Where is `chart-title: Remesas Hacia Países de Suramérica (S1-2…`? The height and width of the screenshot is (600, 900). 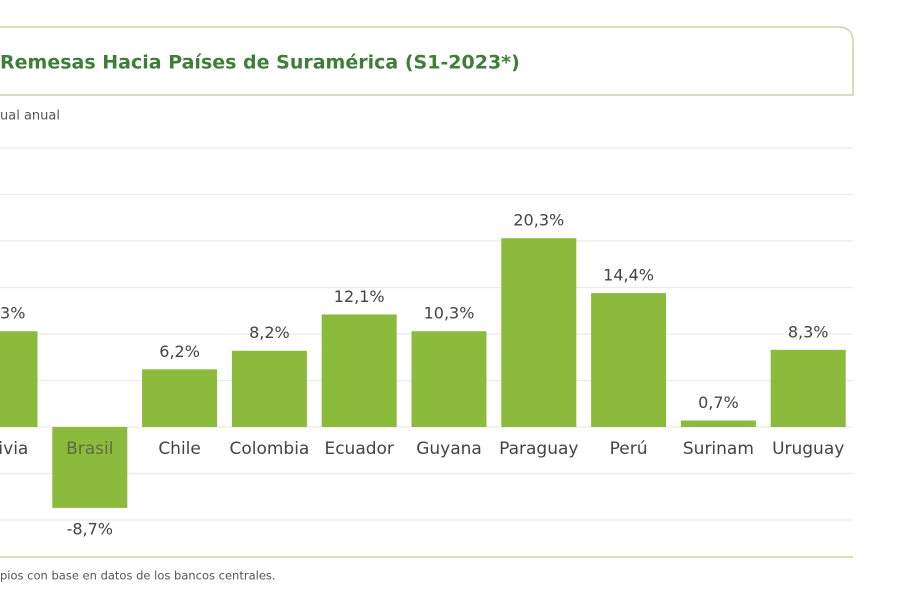
chart-title: Remesas Hacia Países de Suramérica (S1-2… is located at coordinates (260, 63).